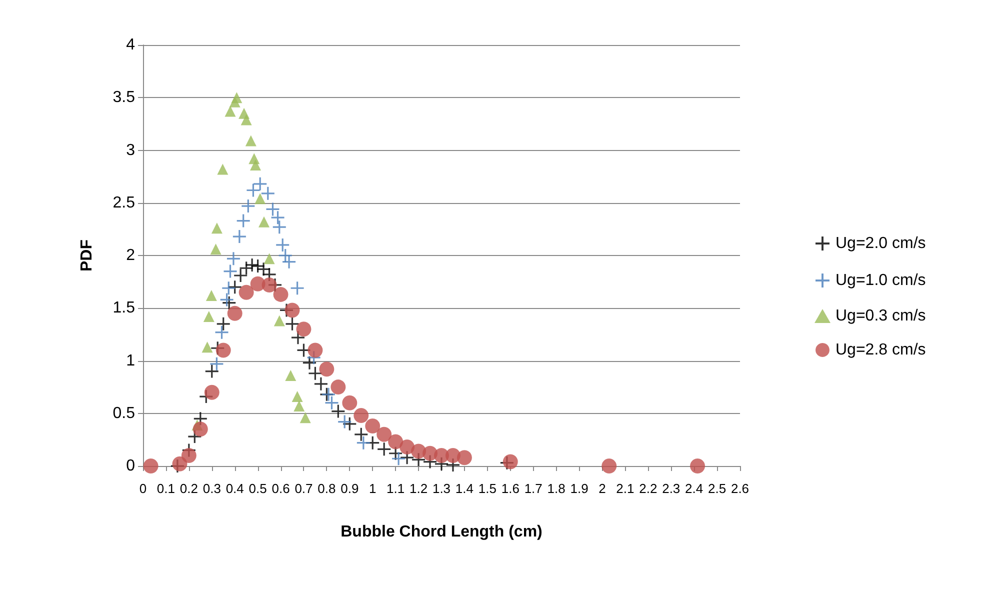  What do you see at coordinates (211, 488) in the screenshot?
I see `x-tick-label: 0.3` at bounding box center [211, 488].